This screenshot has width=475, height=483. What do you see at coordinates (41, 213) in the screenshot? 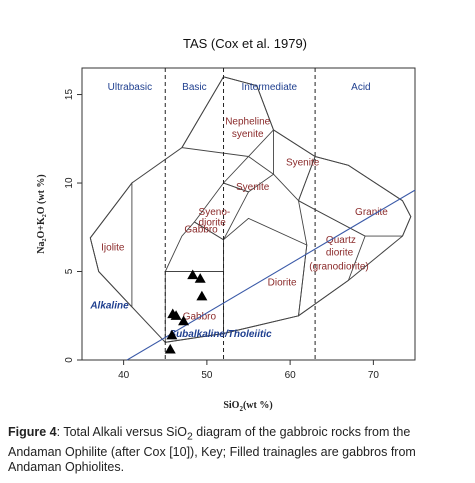
I see `y-axis-label: Na₂O+K₂O (wt %)` at bounding box center [41, 213].